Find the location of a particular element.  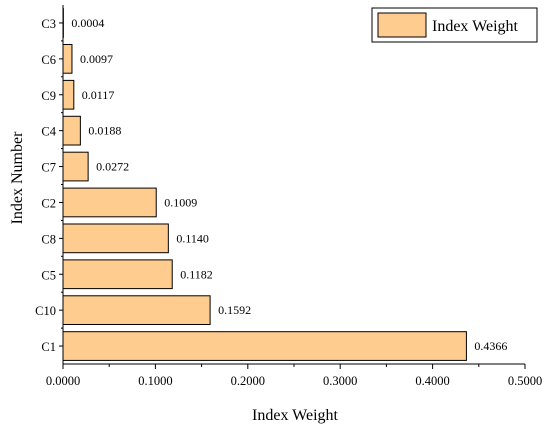

data-label-C5: 0.1182 is located at coordinates (196, 274).